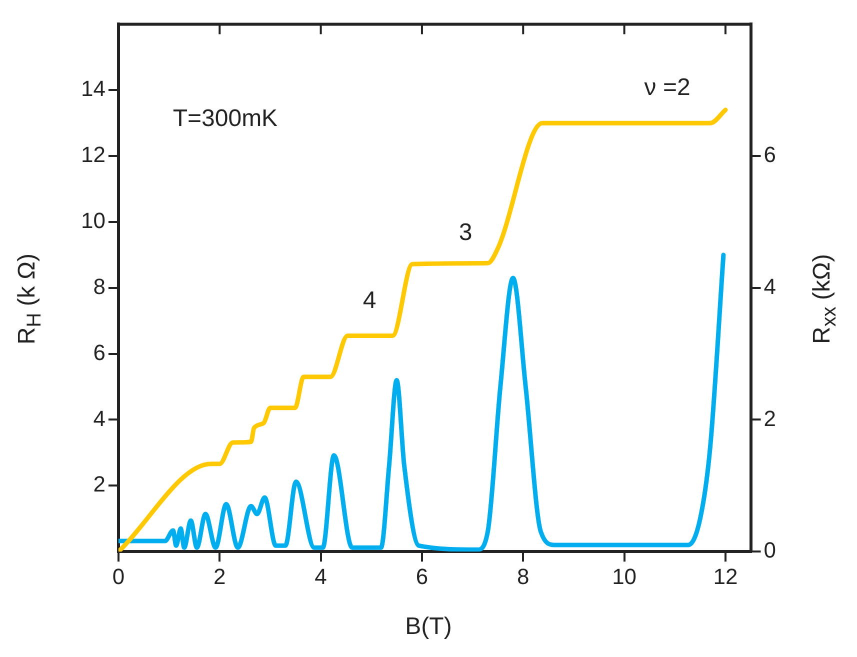  What do you see at coordinates (118, 576) in the screenshot?
I see `x-tick-label: 0` at bounding box center [118, 576].